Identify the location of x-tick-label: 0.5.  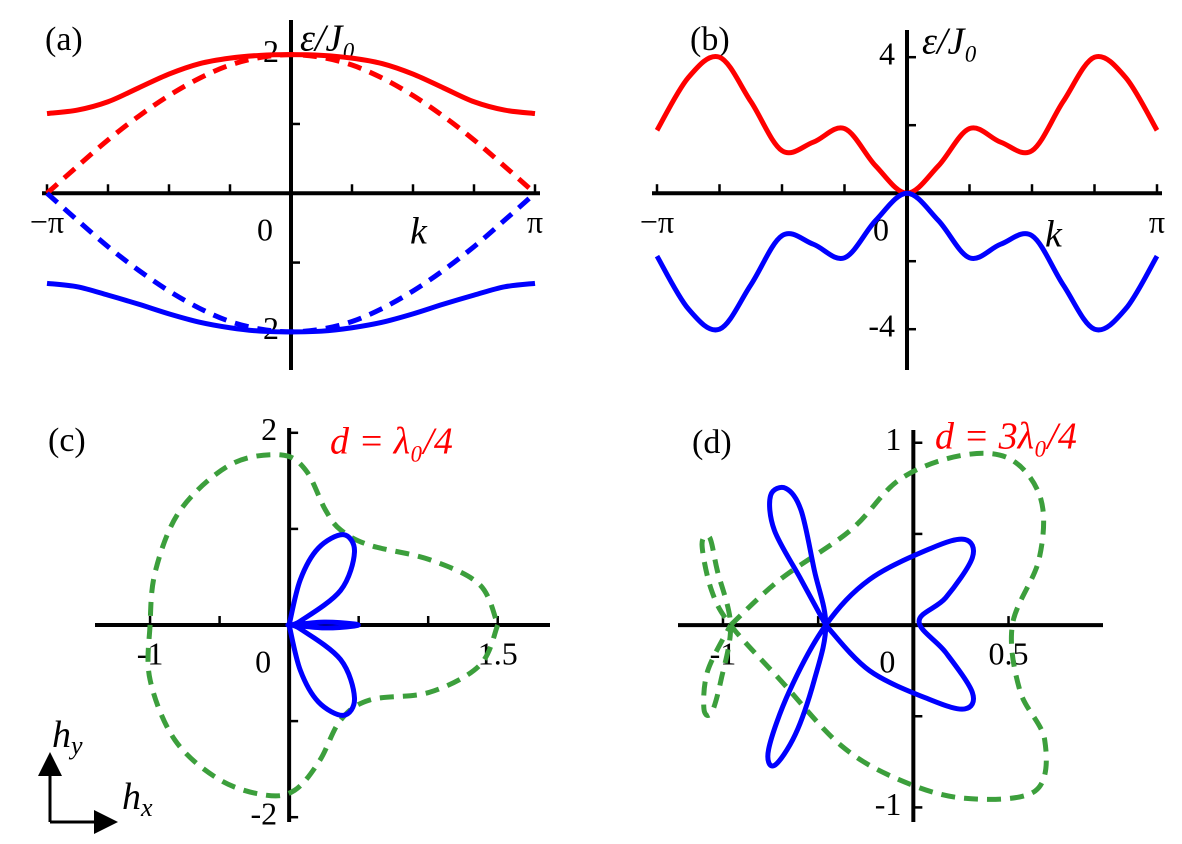
(1009, 653).